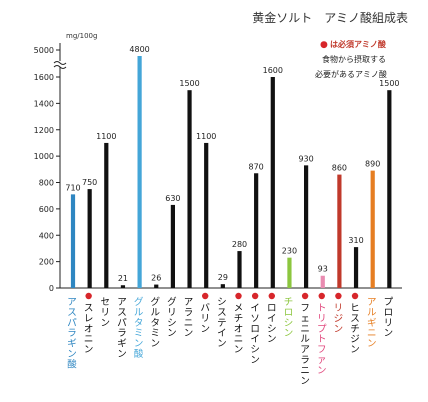 Image resolution: width=428 pixels, height=402 pixels. Describe the element at coordinates (106, 313) in the screenshot. I see `category-label: セリン` at that location.